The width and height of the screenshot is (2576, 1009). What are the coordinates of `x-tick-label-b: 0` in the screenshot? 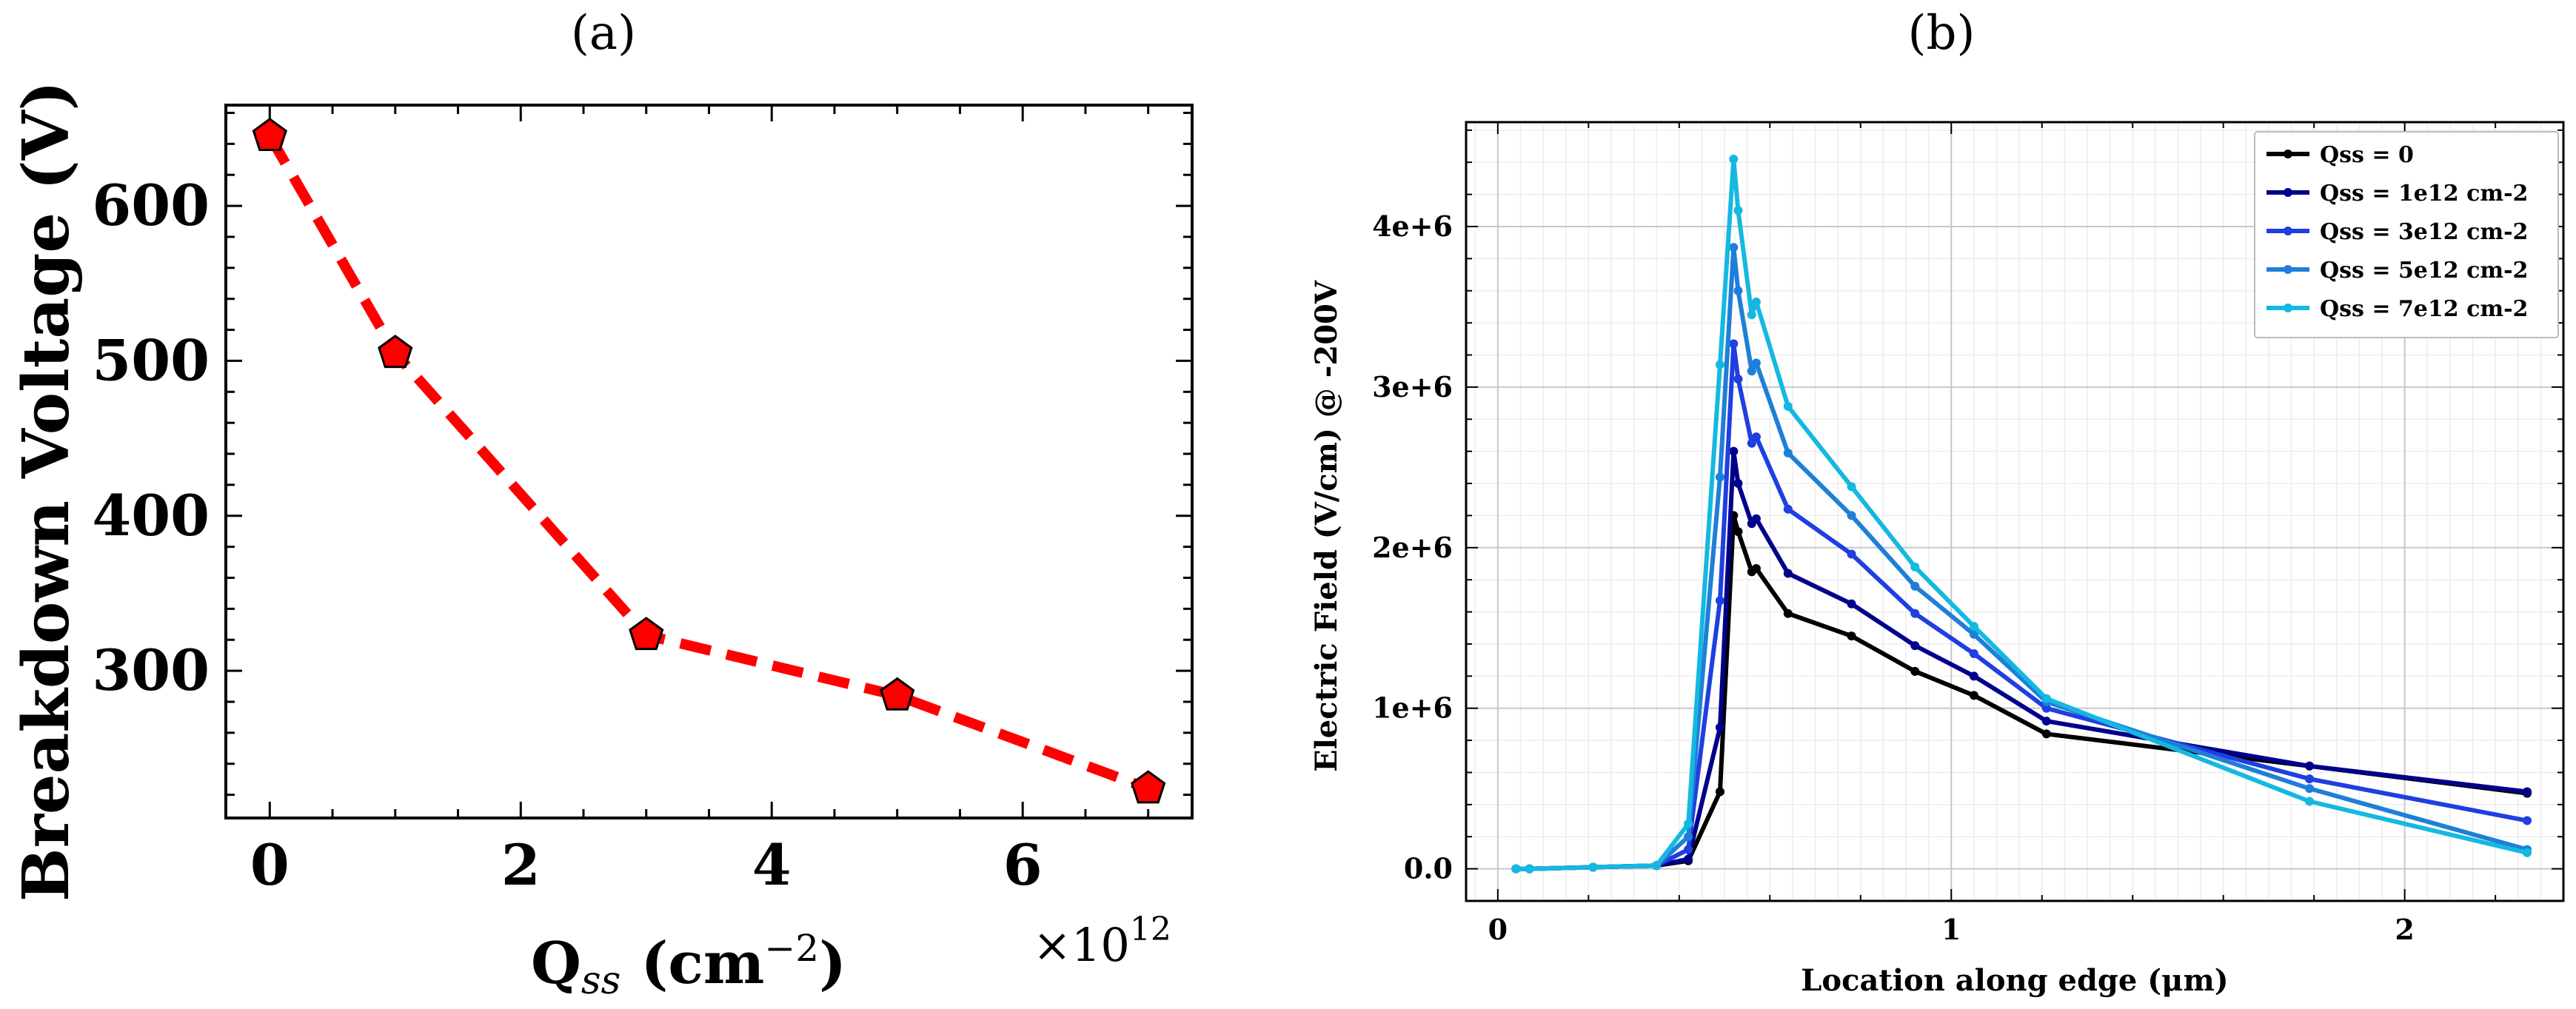 It's located at (1498, 929).